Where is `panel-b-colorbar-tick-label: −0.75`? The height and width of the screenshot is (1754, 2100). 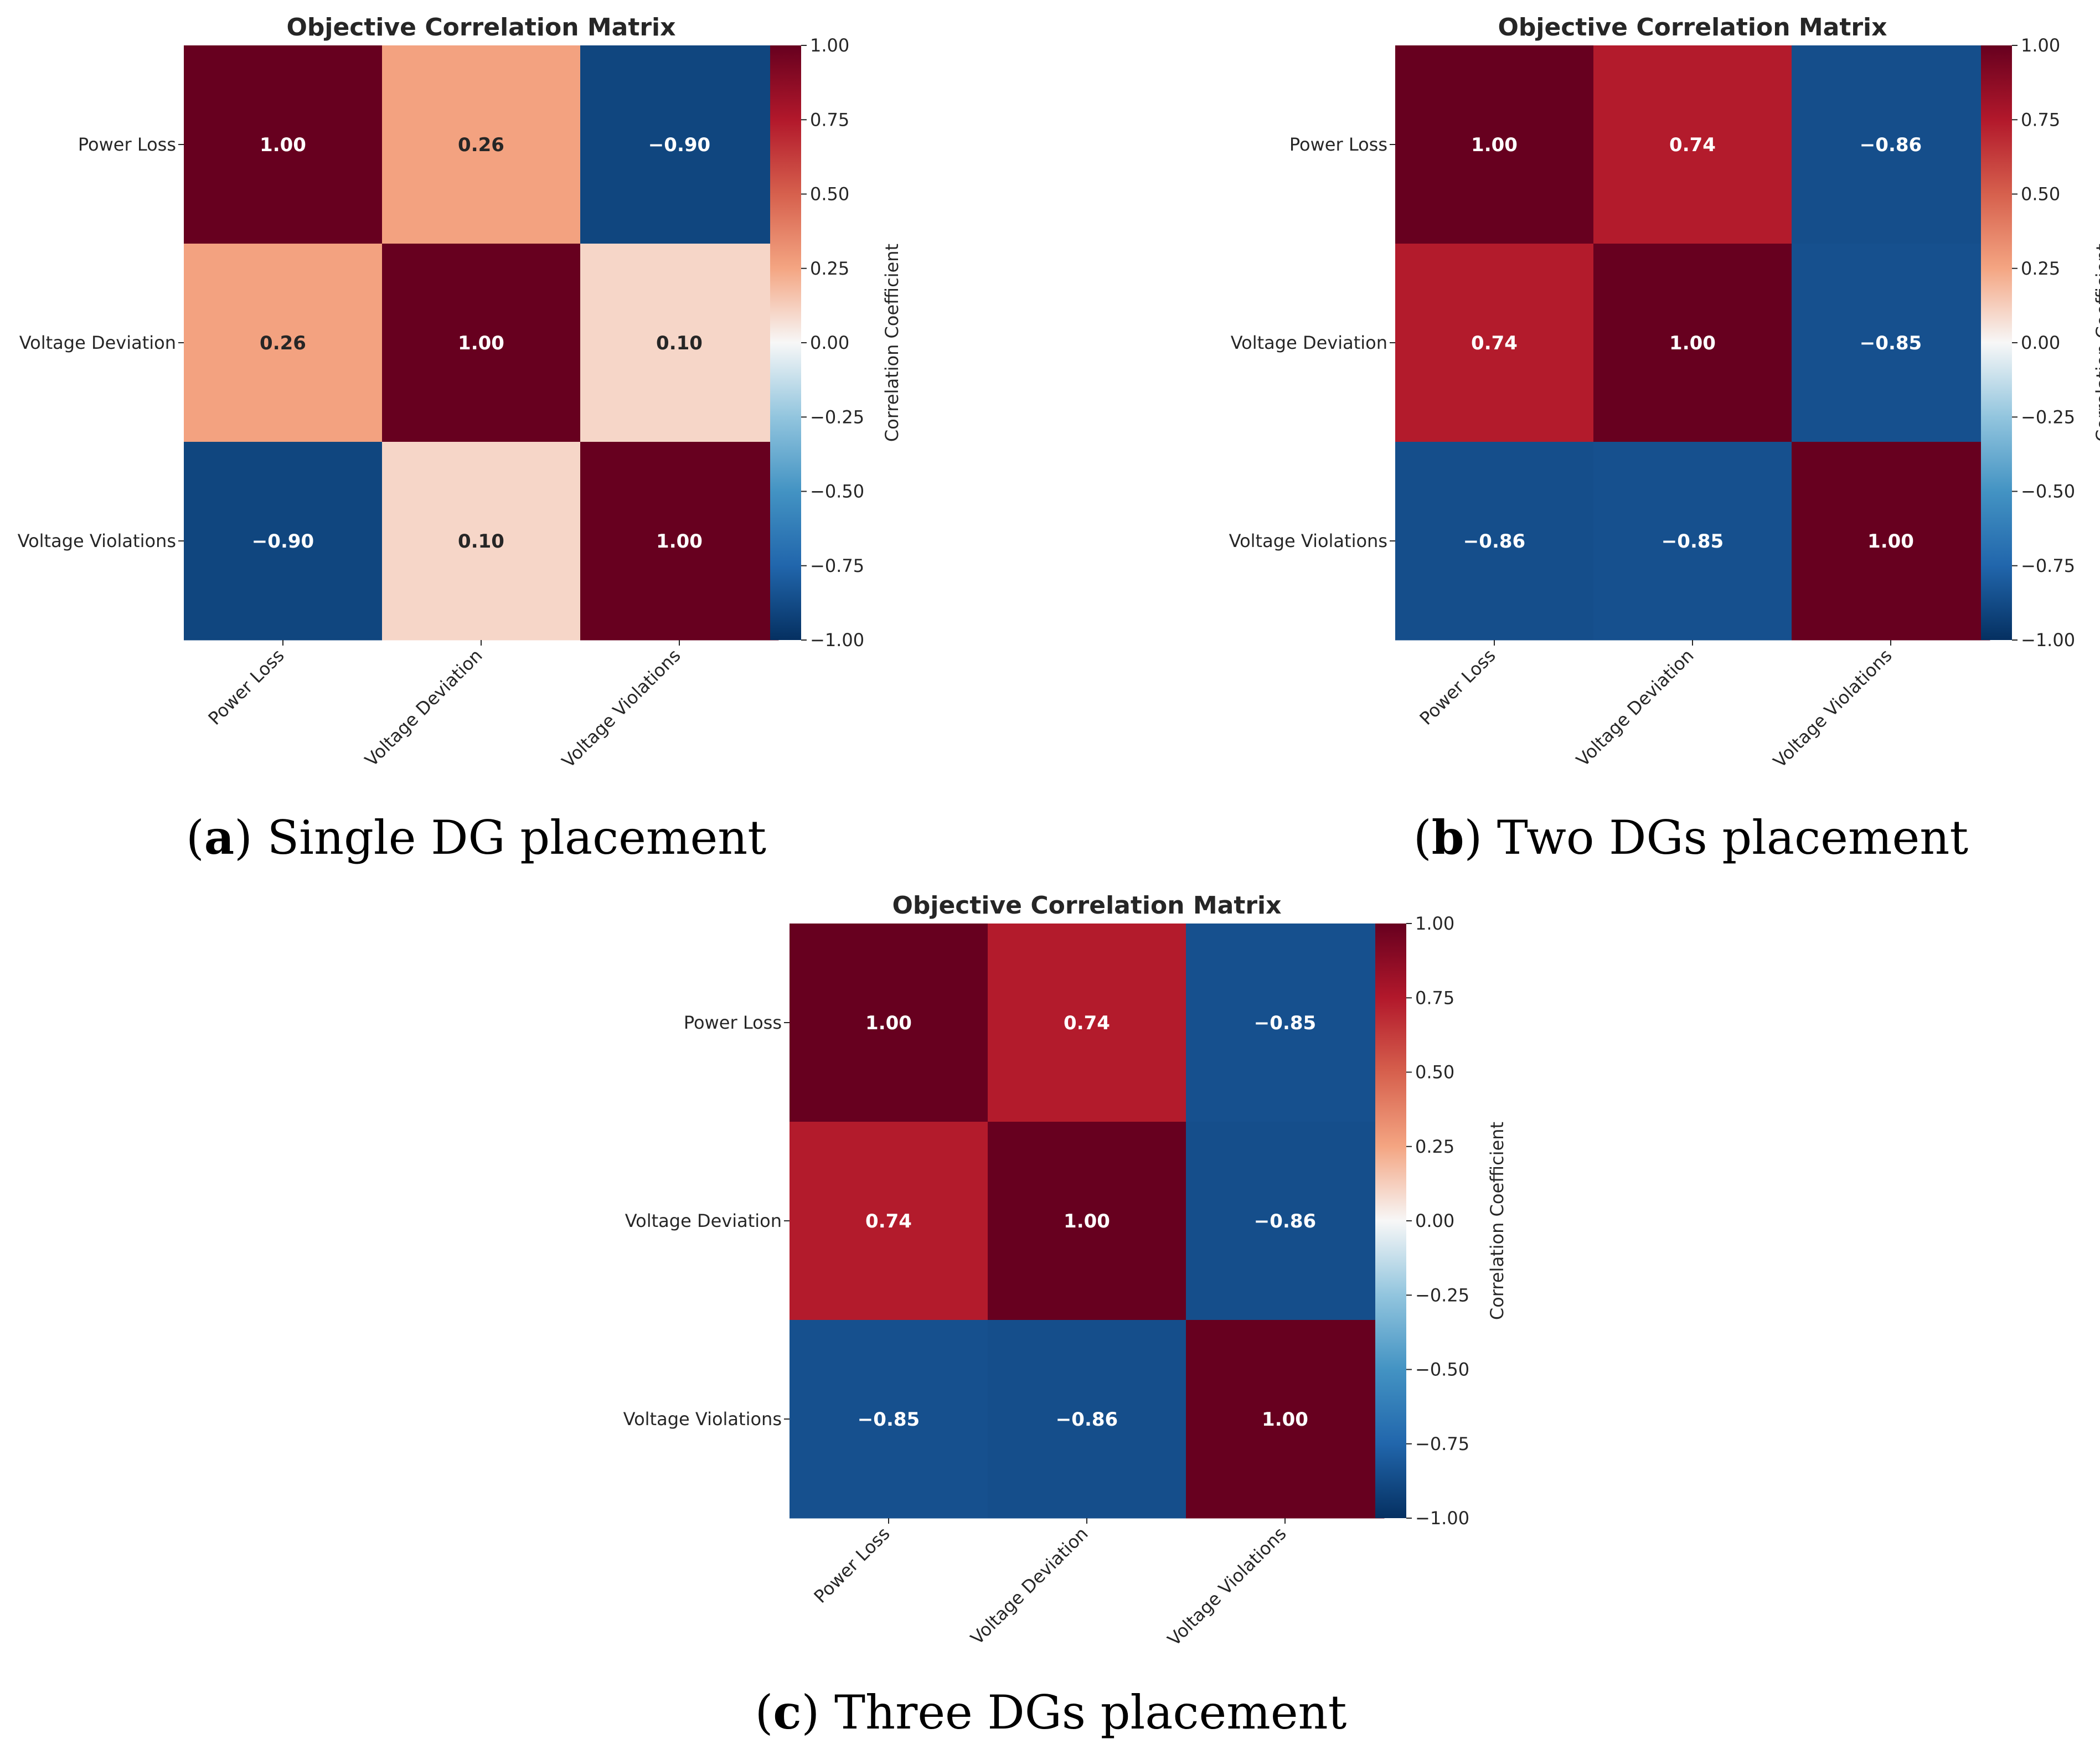
panel-b-colorbar-tick-label: −0.75 is located at coordinates (2048, 565).